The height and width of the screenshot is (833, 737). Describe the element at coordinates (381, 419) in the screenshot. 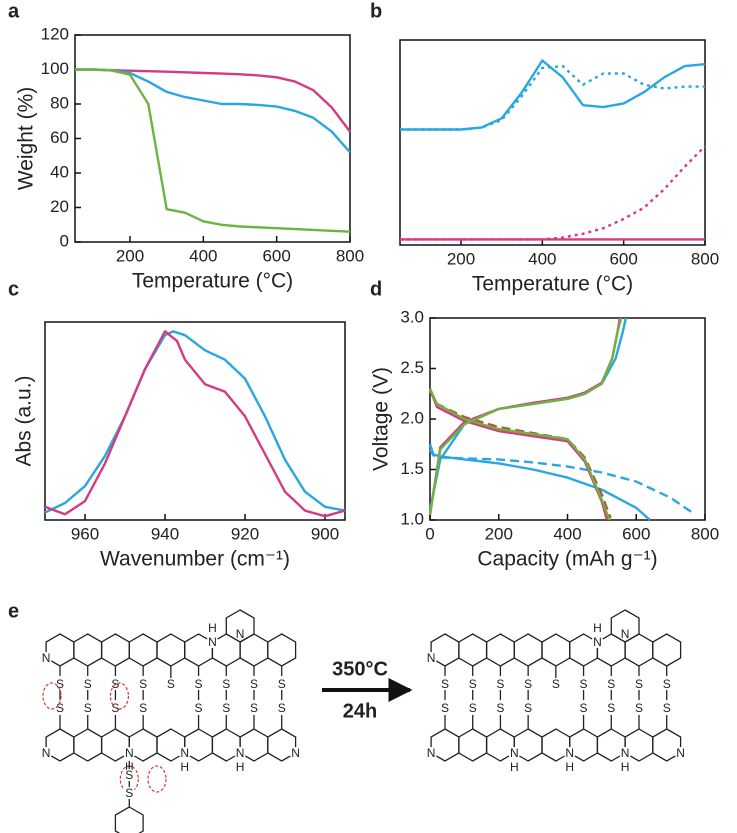

I see `y-axis-title: Voltage (V)` at that location.